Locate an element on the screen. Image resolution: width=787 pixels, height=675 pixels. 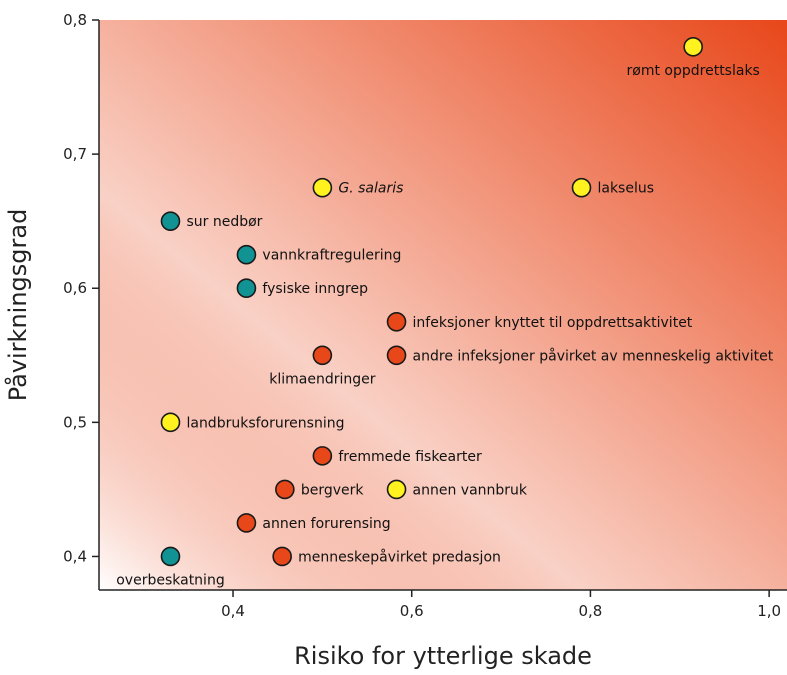
y-tick-label: 0,5 is located at coordinates (75, 422).